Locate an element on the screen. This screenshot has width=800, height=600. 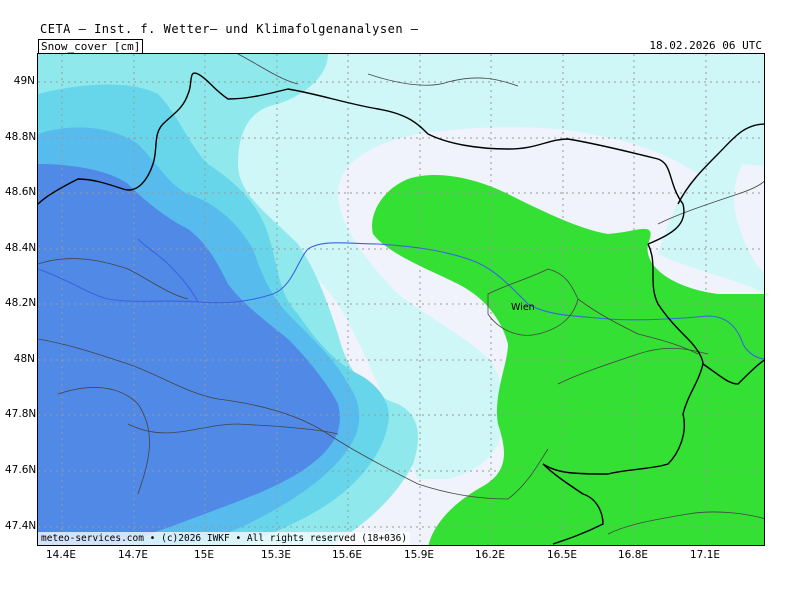
lon-tick-15-6e: 15.6E is located at coordinates (347, 555).